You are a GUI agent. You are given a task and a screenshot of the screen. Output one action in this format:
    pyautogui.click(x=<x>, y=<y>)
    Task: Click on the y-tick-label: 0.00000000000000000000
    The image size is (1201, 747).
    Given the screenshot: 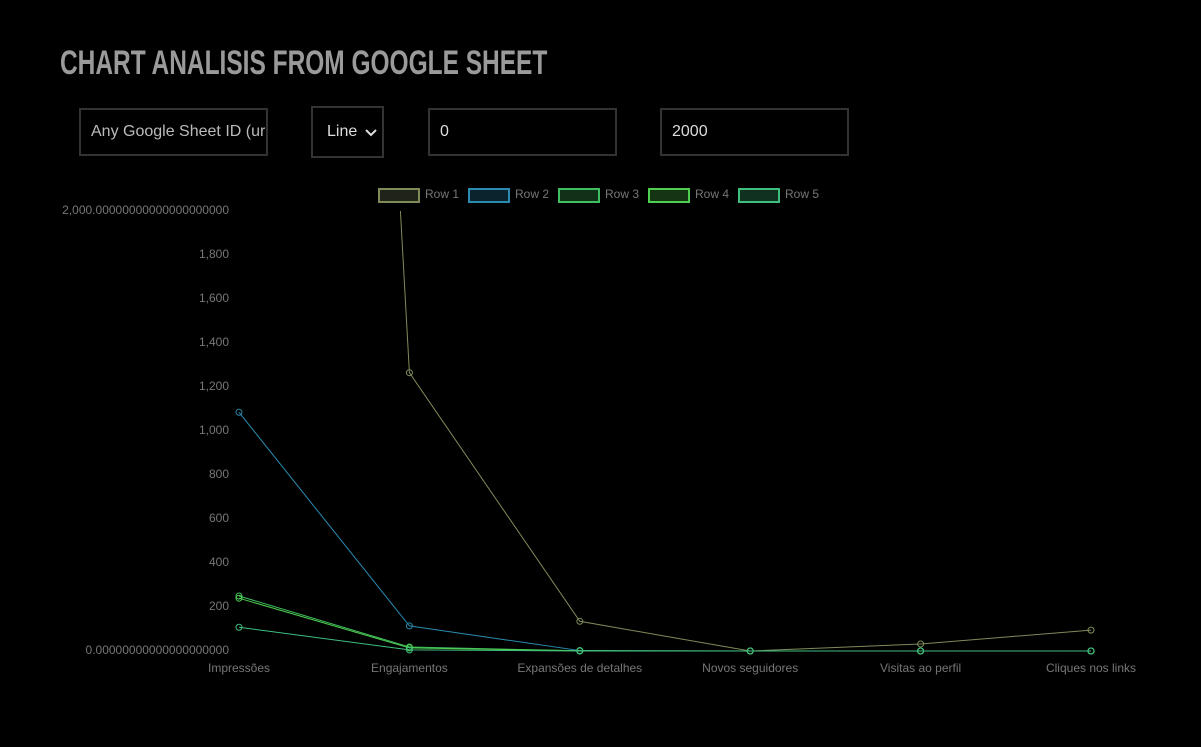 What is the action you would take?
    pyautogui.click(x=158, y=650)
    